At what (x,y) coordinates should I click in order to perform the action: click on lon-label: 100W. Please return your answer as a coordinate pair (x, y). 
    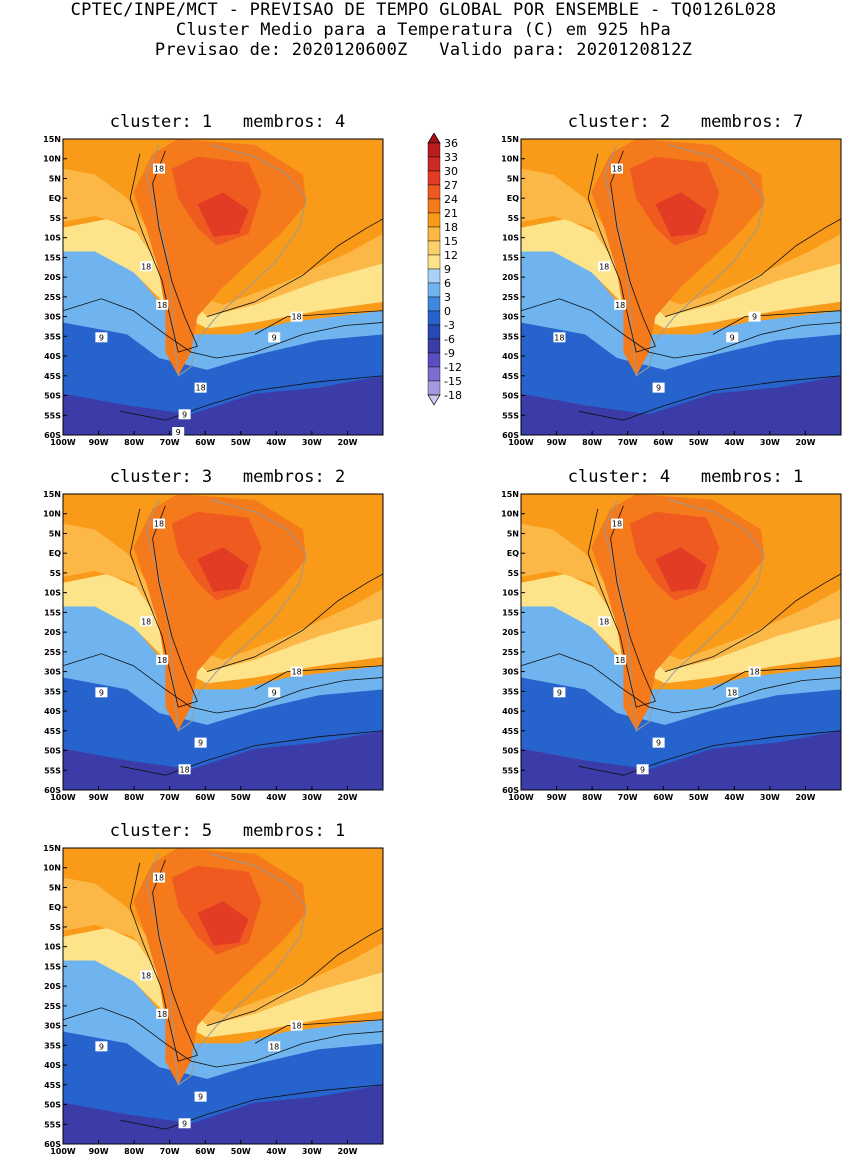
    Looking at the image, I should click on (63, 1151).